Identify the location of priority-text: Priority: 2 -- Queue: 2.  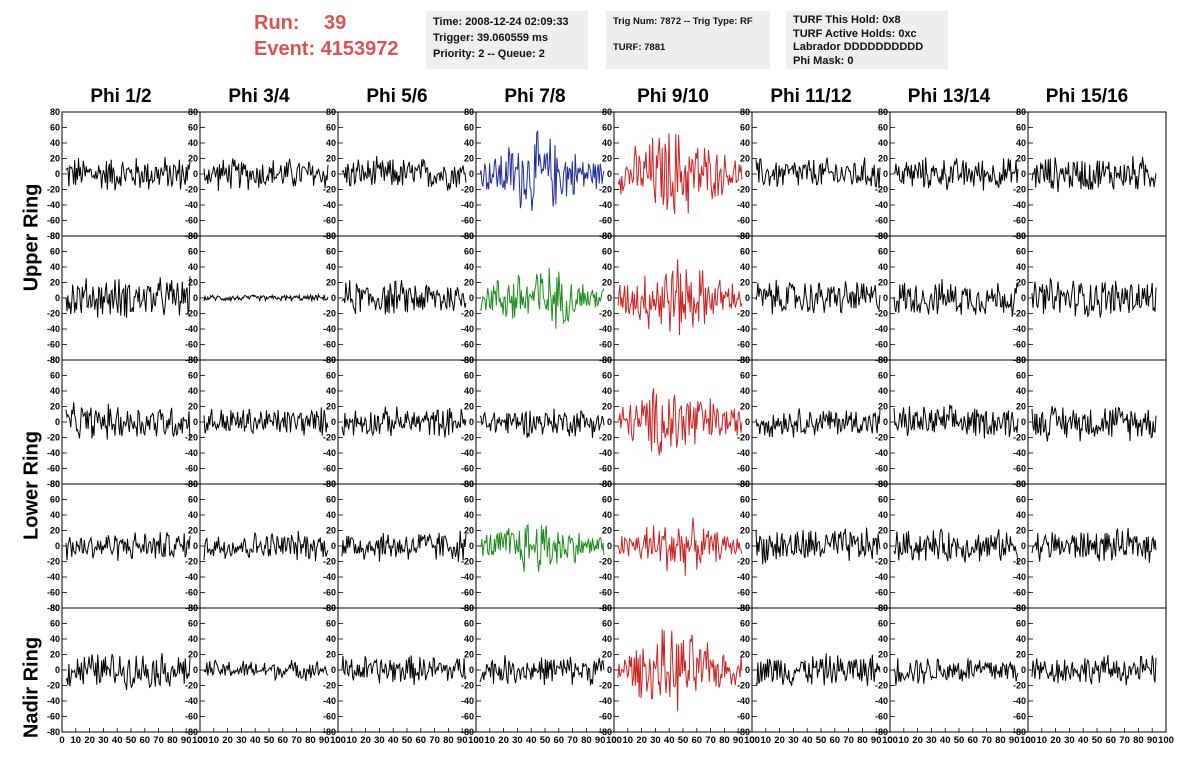
(489, 54).